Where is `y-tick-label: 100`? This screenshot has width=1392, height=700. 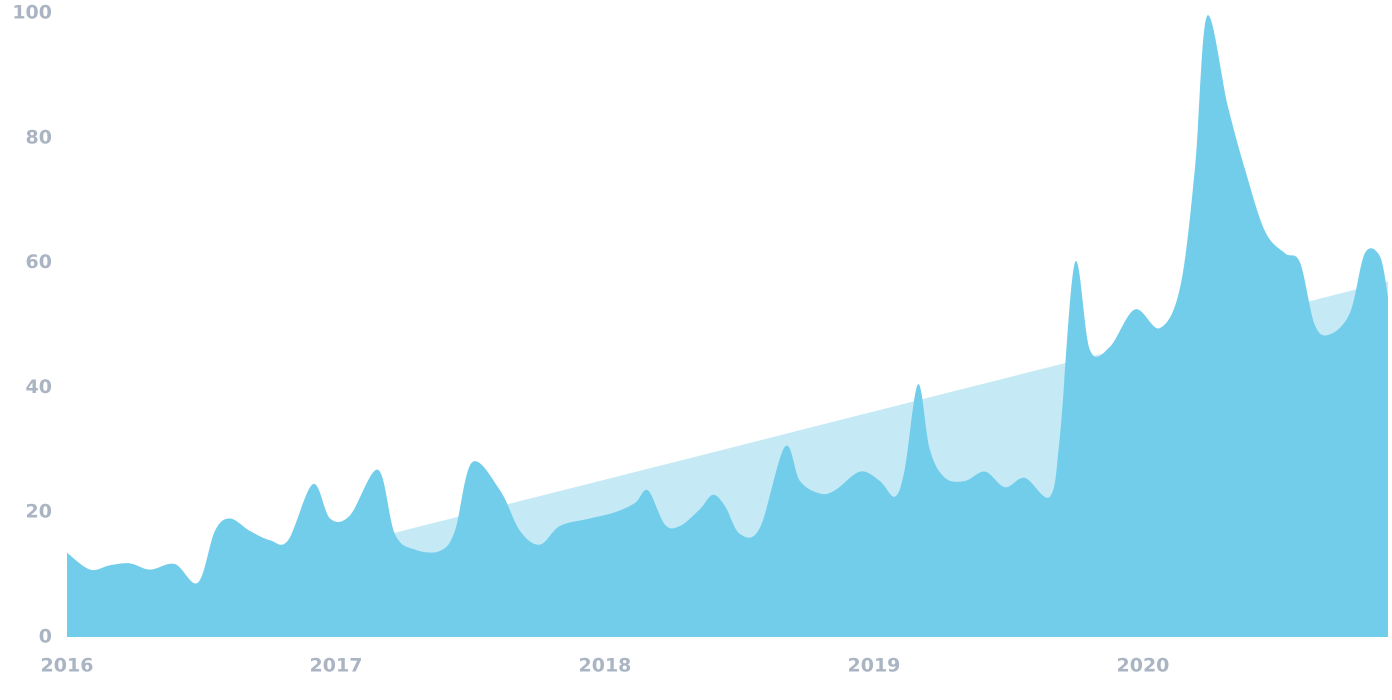
y-tick-label: 100 is located at coordinates (32, 13).